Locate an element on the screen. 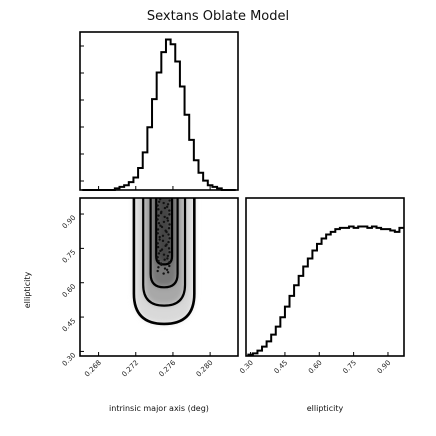  histogram-ellipticity is located at coordinates (325, 290).